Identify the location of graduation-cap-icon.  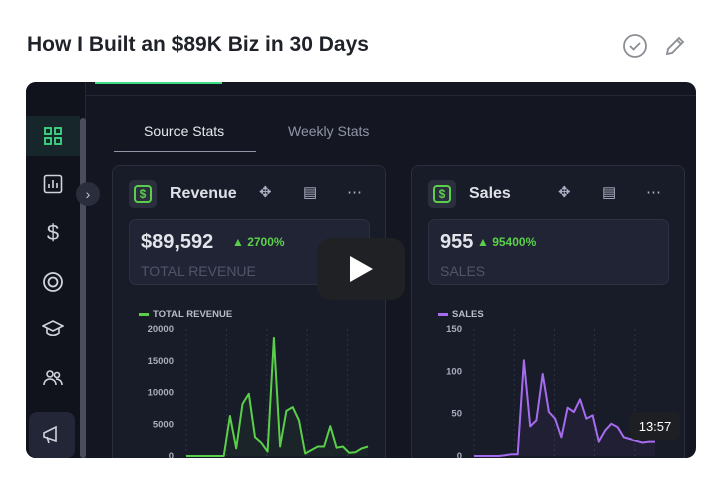
(53, 329).